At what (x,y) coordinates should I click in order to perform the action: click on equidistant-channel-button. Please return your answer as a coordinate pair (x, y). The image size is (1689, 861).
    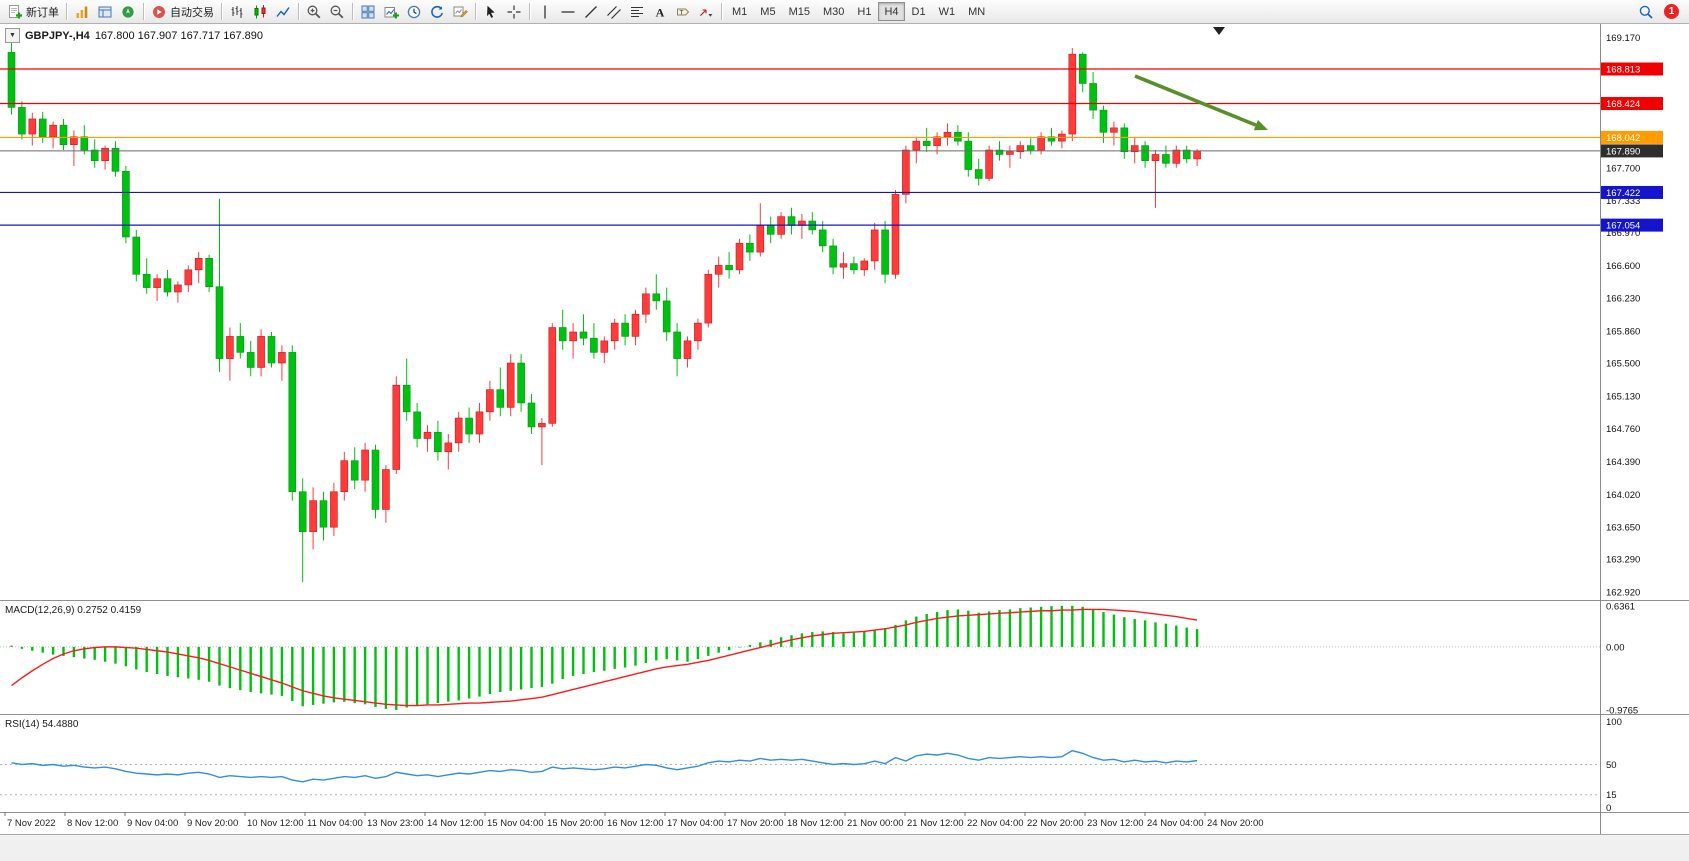
    Looking at the image, I should click on (614, 11).